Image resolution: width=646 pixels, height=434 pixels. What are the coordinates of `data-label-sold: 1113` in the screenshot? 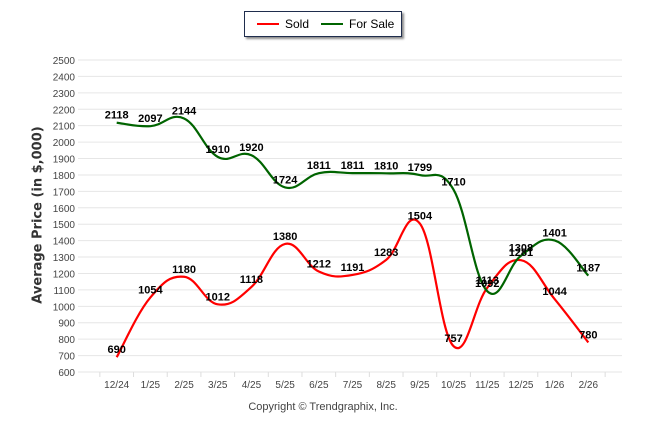 It's located at (487, 281).